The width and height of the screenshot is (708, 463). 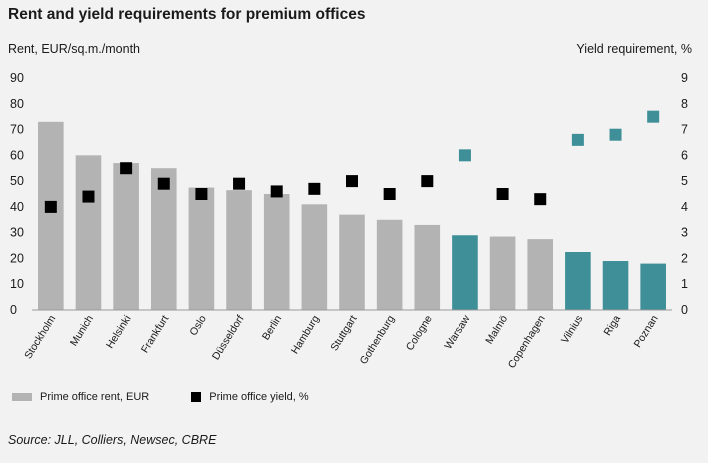 I want to click on y-tick-label-right: 5, so click(x=684, y=181).